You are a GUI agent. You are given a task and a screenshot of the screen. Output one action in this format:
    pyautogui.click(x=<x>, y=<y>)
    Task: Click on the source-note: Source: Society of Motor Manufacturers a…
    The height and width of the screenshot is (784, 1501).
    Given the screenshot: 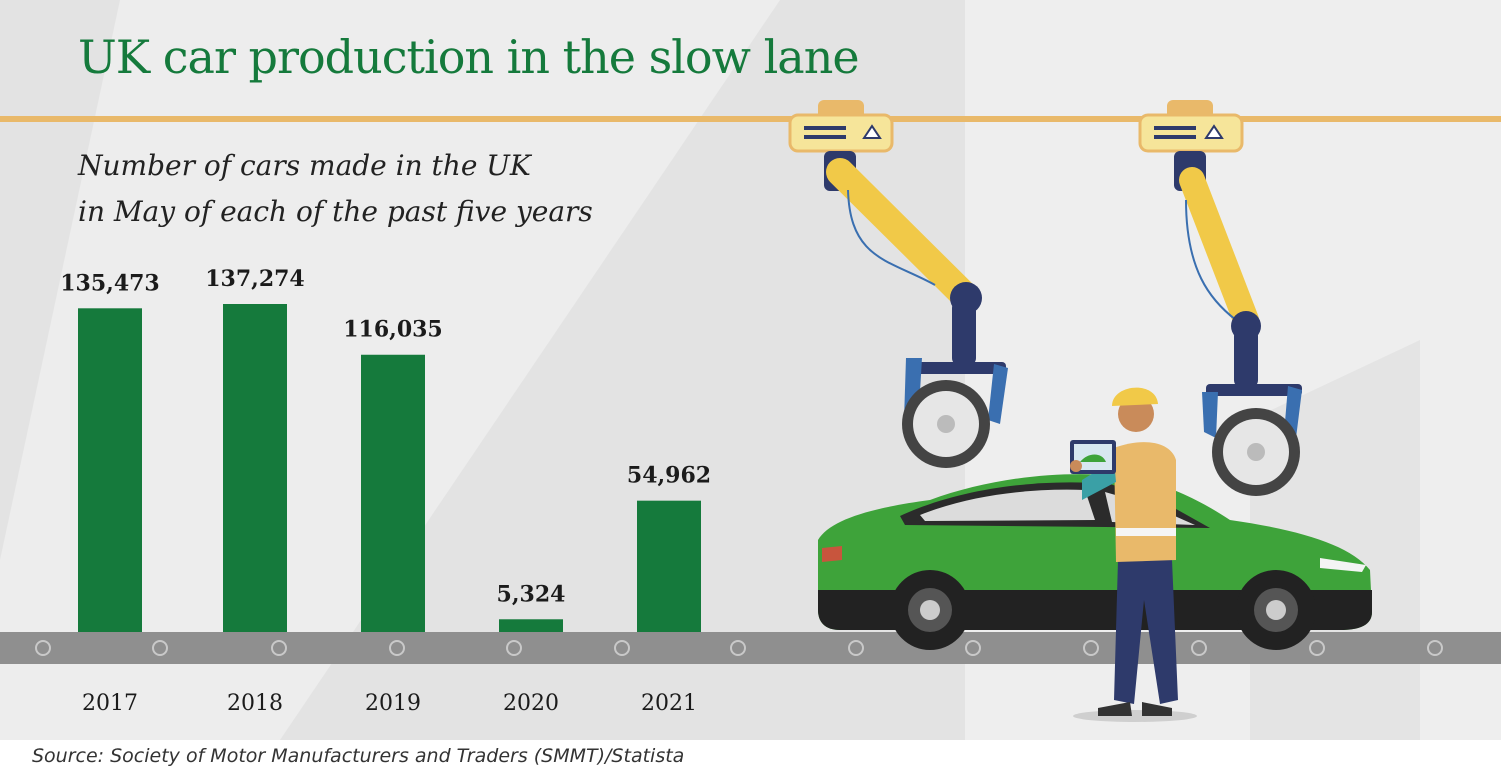 What is the action you would take?
    pyautogui.click(x=358, y=756)
    